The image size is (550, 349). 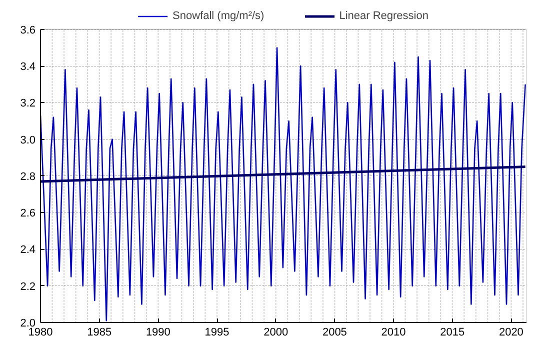 What do you see at coordinates (28, 67) in the screenshot?
I see `y-tick-label: 3.4` at bounding box center [28, 67].